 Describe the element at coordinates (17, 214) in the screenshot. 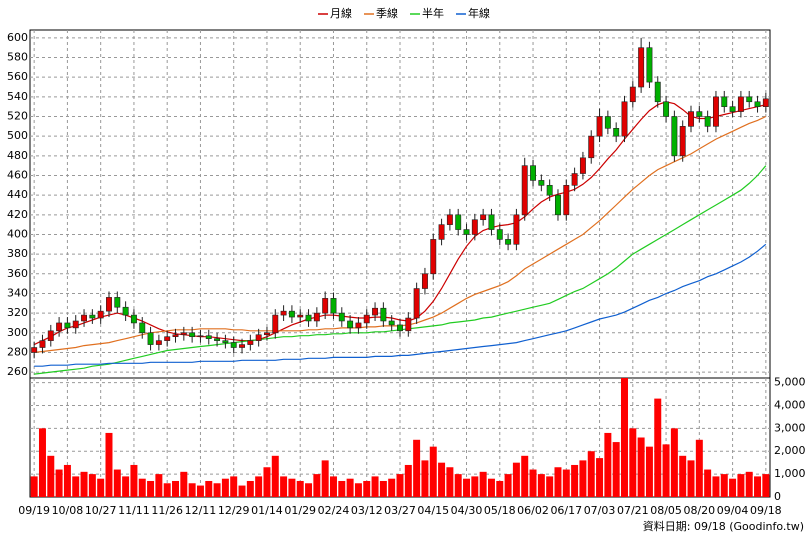

I see `y-tick-label: 420` at that location.